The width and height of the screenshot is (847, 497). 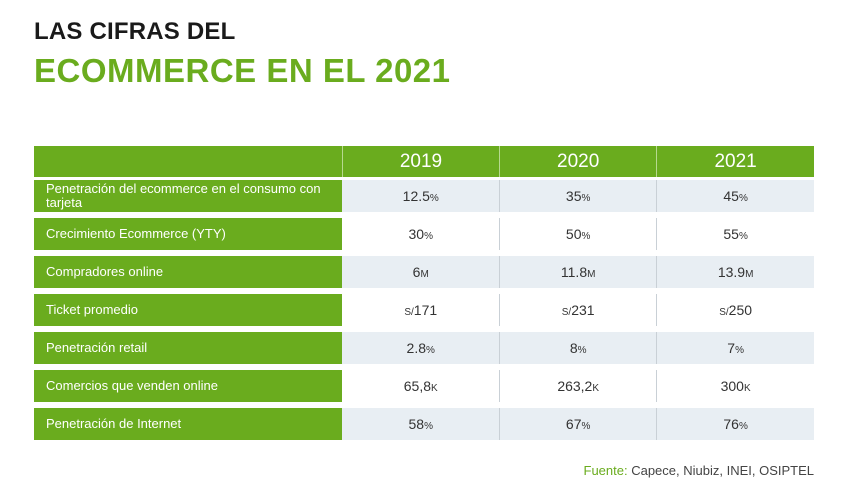 What do you see at coordinates (731, 196) in the screenshot?
I see `cell-value: 45` at bounding box center [731, 196].